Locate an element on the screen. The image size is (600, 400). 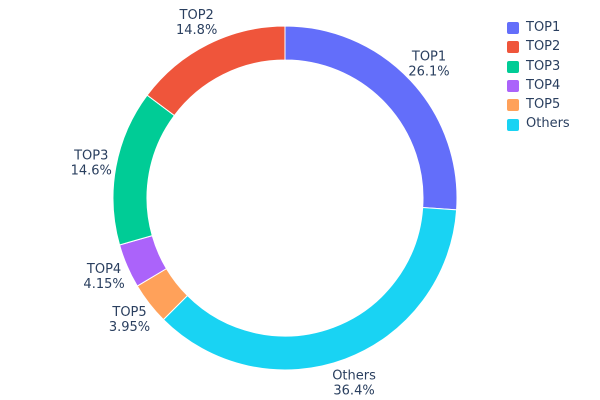
legend-swatch-TOP3 is located at coordinates (513, 66).